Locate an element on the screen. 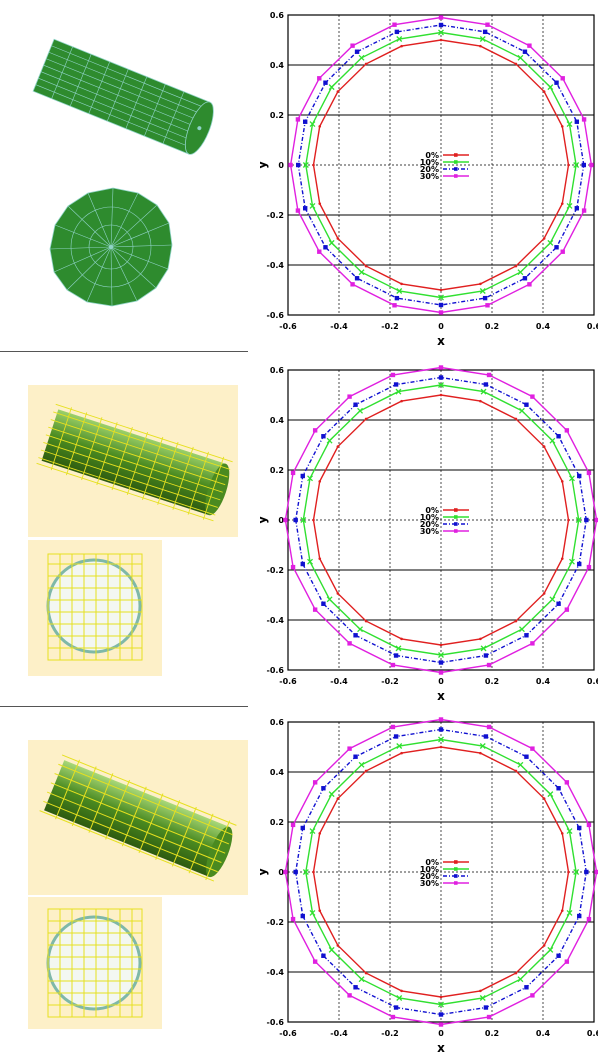 This screenshot has width=598, height=1058. x-tick-label: 0.4 is located at coordinates (543, 1033).